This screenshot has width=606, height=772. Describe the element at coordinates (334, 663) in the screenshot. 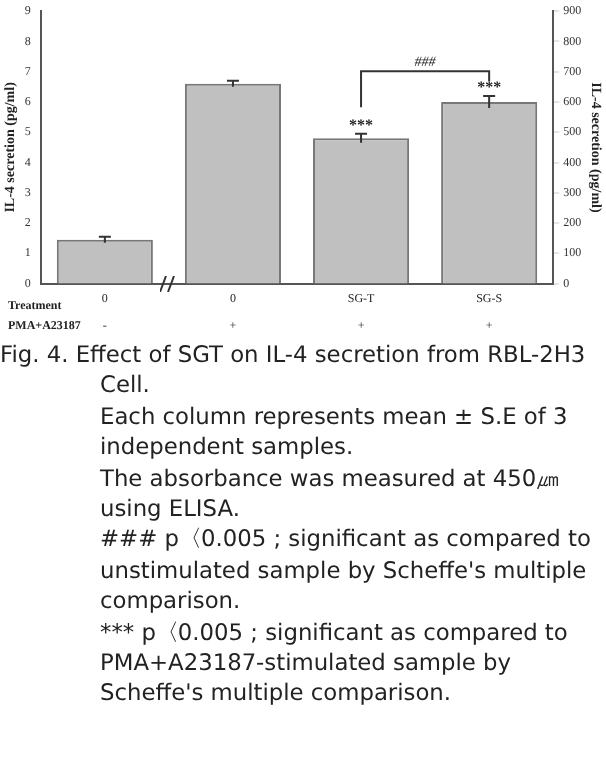

I see `text: *** p〈0.005 ; significant as compared to PMA+A23187-stimulated sample by Scheffe's multiple comparison.` at that location.